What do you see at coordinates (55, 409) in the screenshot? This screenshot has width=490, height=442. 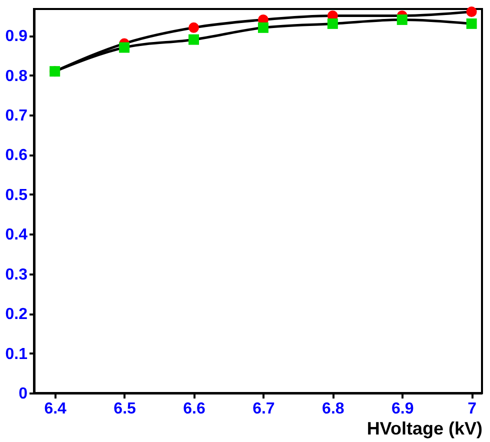 I see `x-tick-label: 6.4` at bounding box center [55, 409].